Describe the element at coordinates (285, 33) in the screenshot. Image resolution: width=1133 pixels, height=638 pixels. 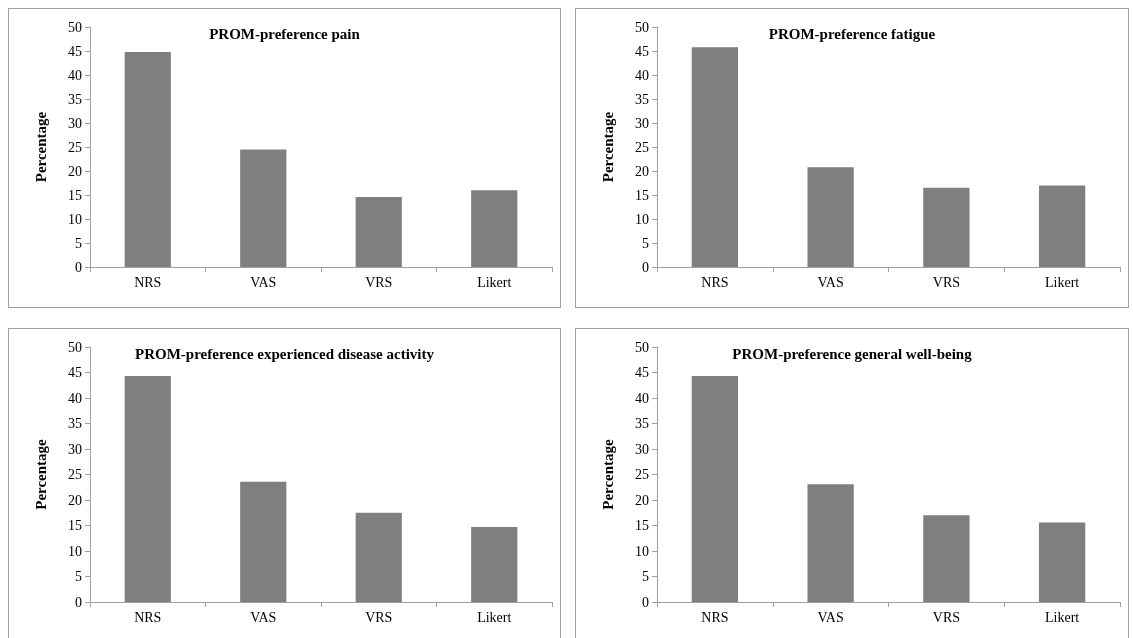
I see `chart-title: PROM-preference pain` at that location.